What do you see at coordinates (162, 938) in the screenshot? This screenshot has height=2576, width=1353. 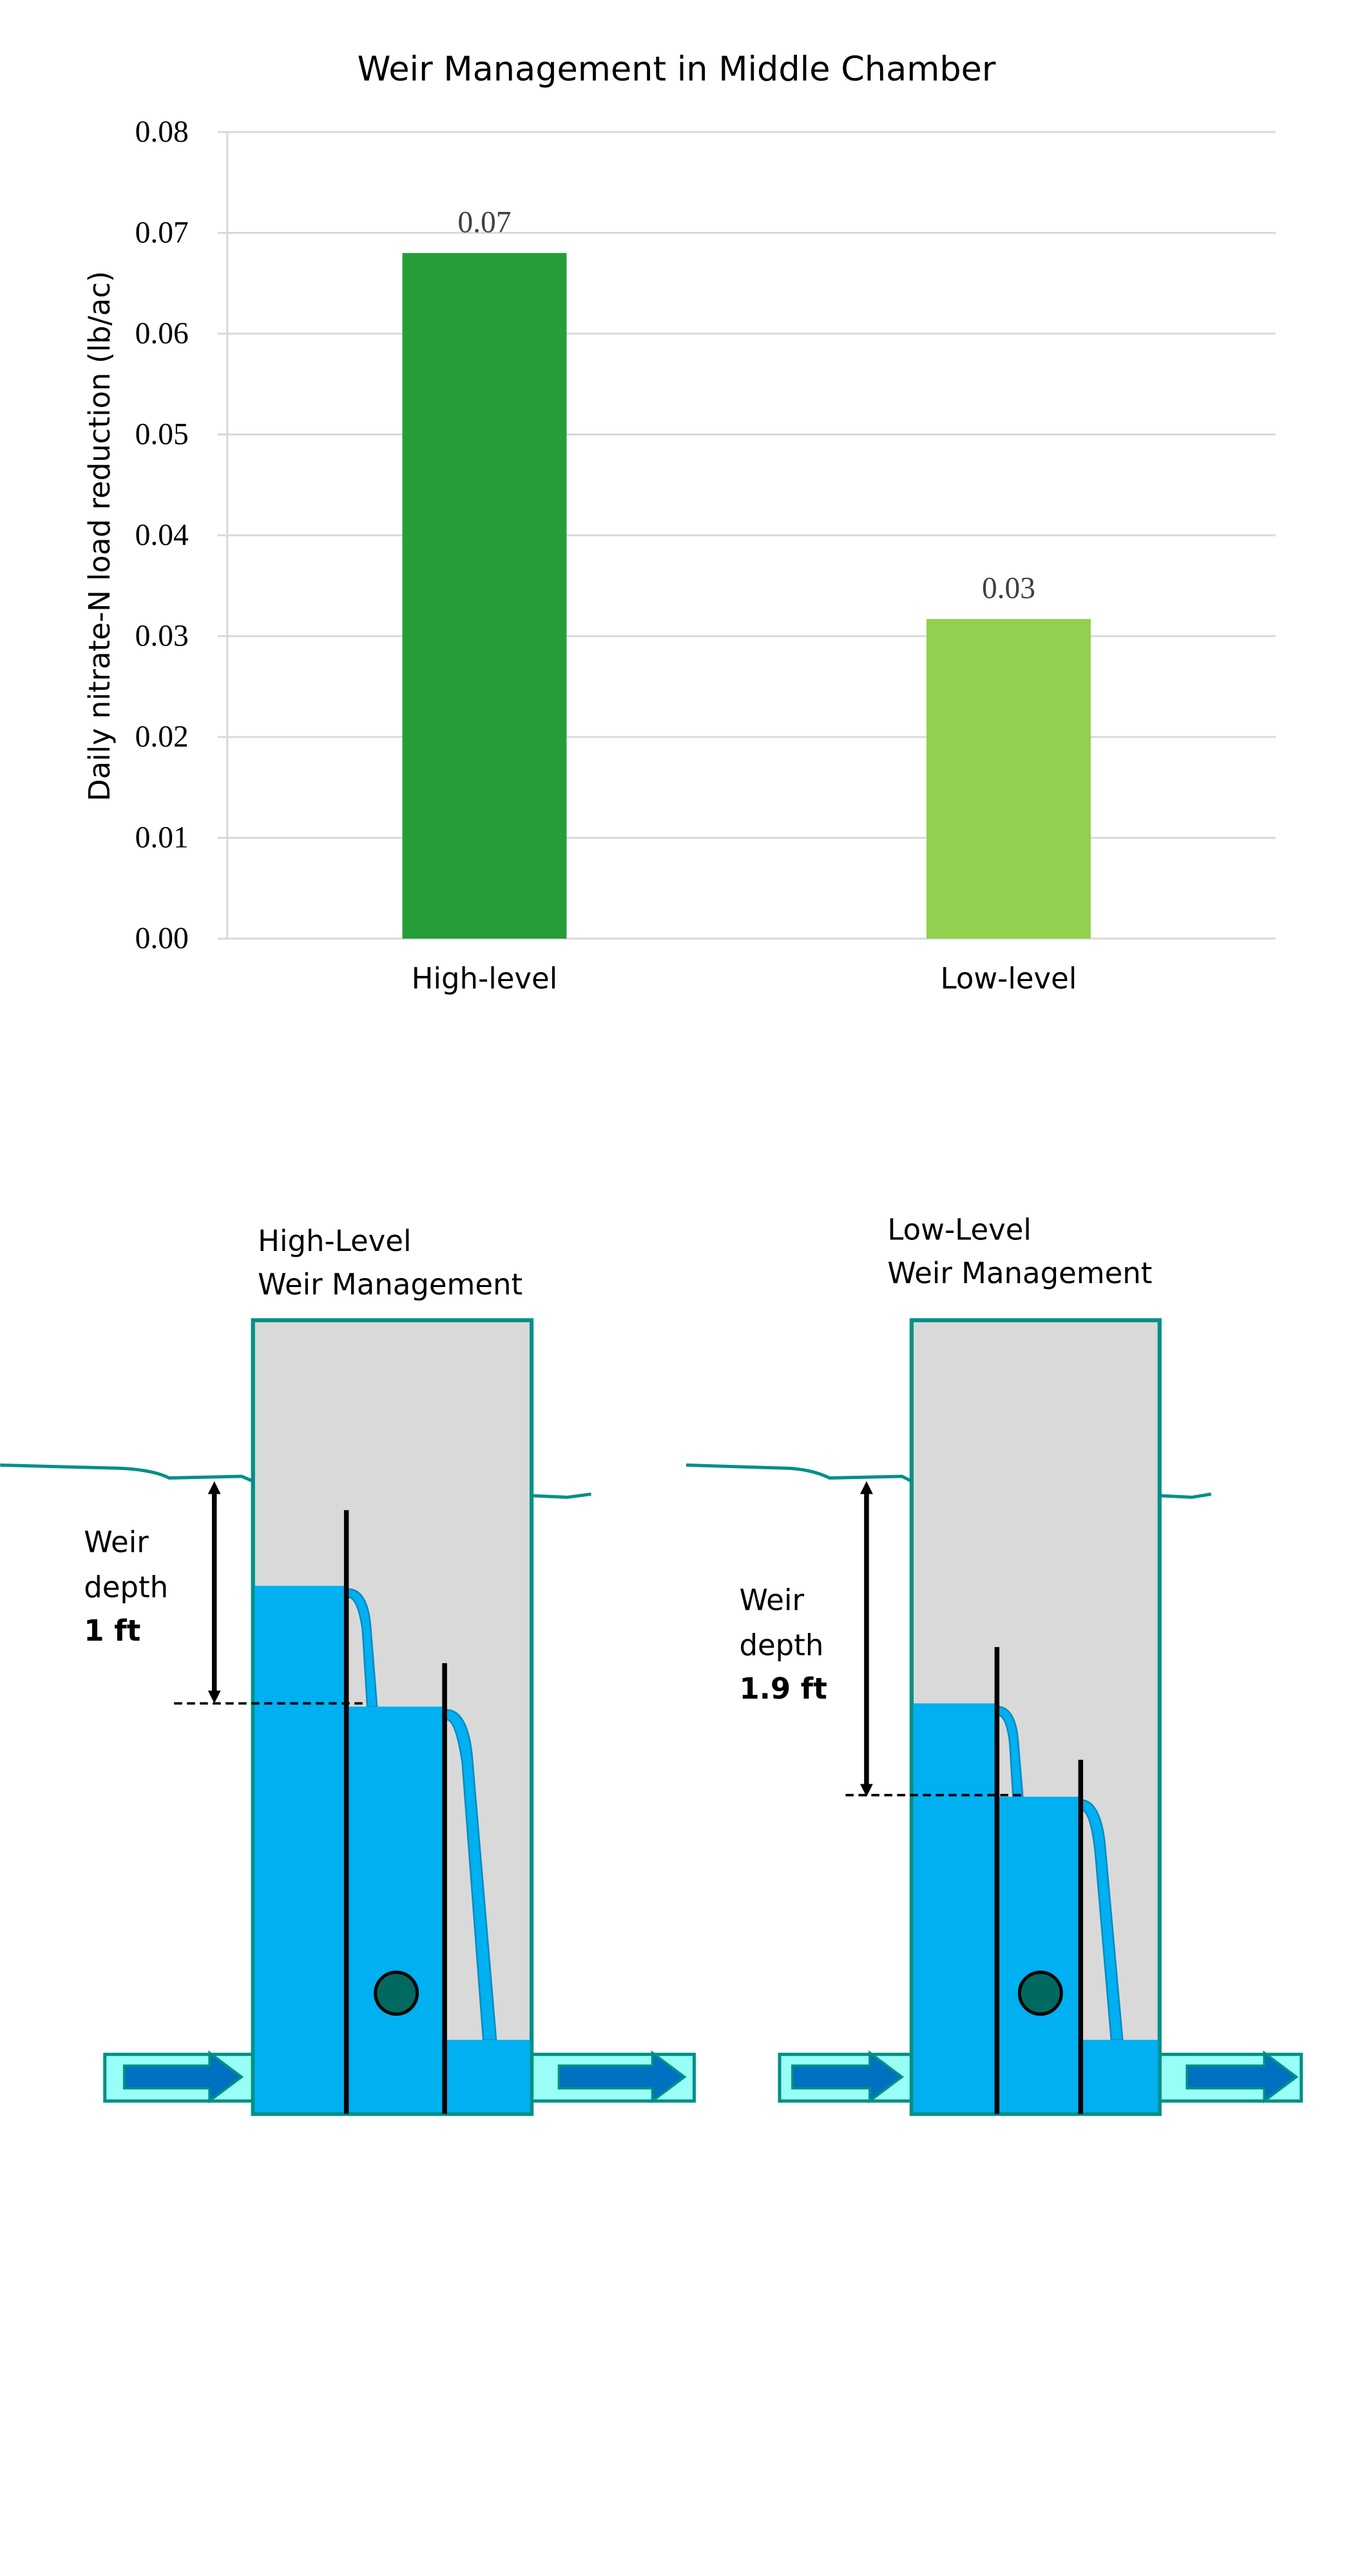 I see `y-tick-label: 0.00` at bounding box center [162, 938].